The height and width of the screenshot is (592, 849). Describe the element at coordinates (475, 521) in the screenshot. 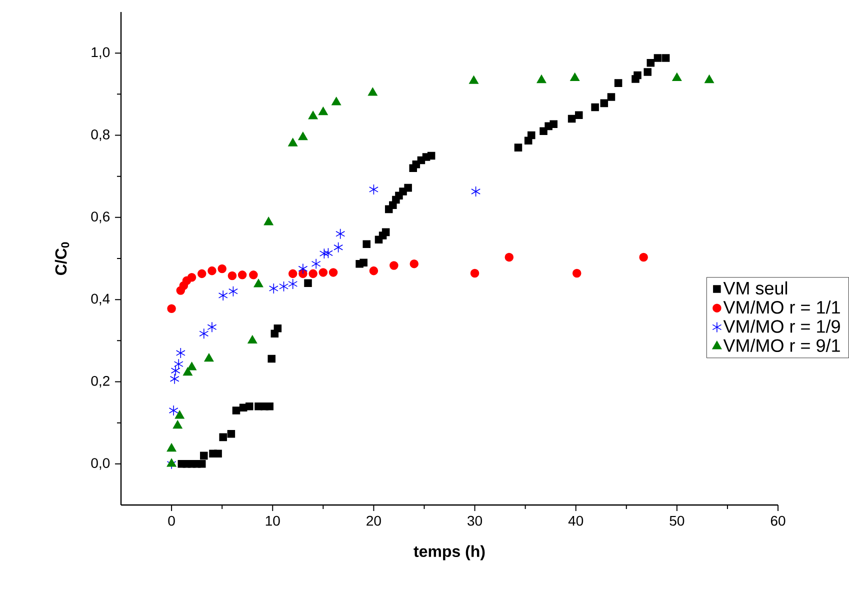

I see `x-tick-label: 30` at that location.